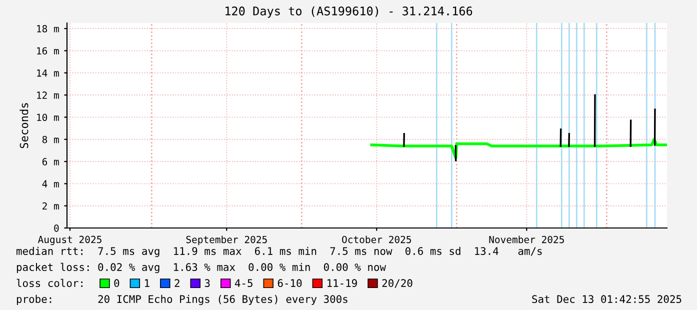 Image resolution: width=697 pixels, height=310 pixels. I want to click on y-tick-label: 18 m, so click(48, 28).